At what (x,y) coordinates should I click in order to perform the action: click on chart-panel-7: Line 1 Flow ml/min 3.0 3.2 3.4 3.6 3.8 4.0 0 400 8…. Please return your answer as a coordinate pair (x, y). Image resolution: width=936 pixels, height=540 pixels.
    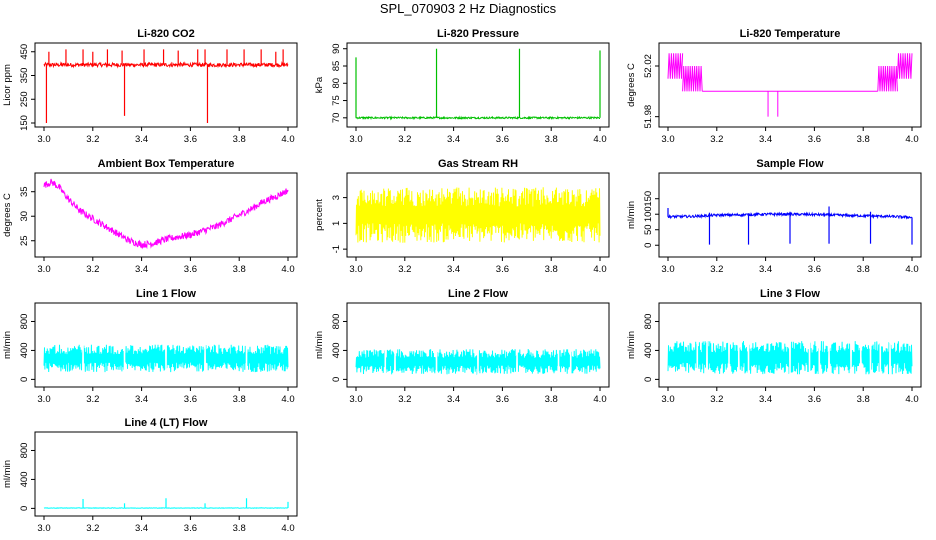
    Looking at the image, I should click on (150, 346).